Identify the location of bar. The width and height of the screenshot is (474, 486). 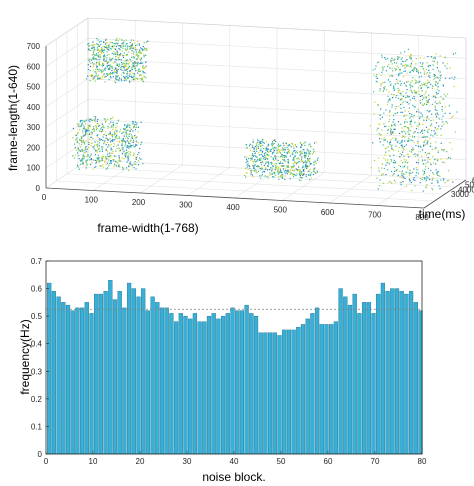
(143, 371).